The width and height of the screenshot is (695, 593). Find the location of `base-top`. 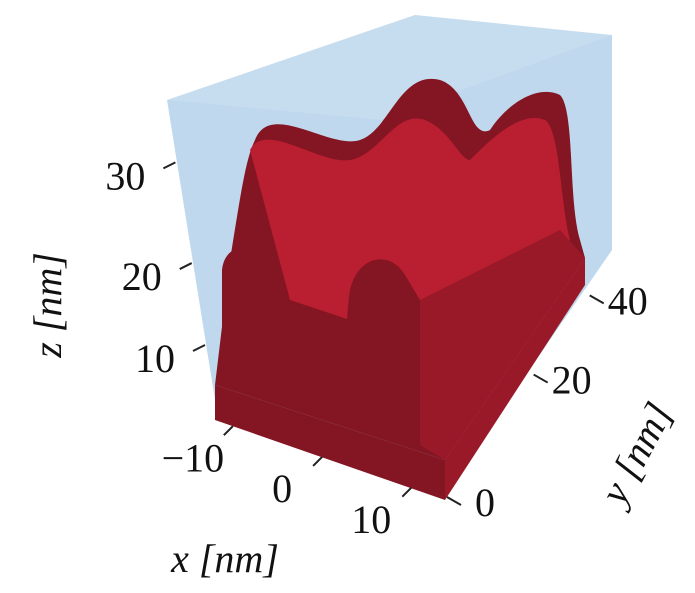

base-top is located at coordinates (502, 345).